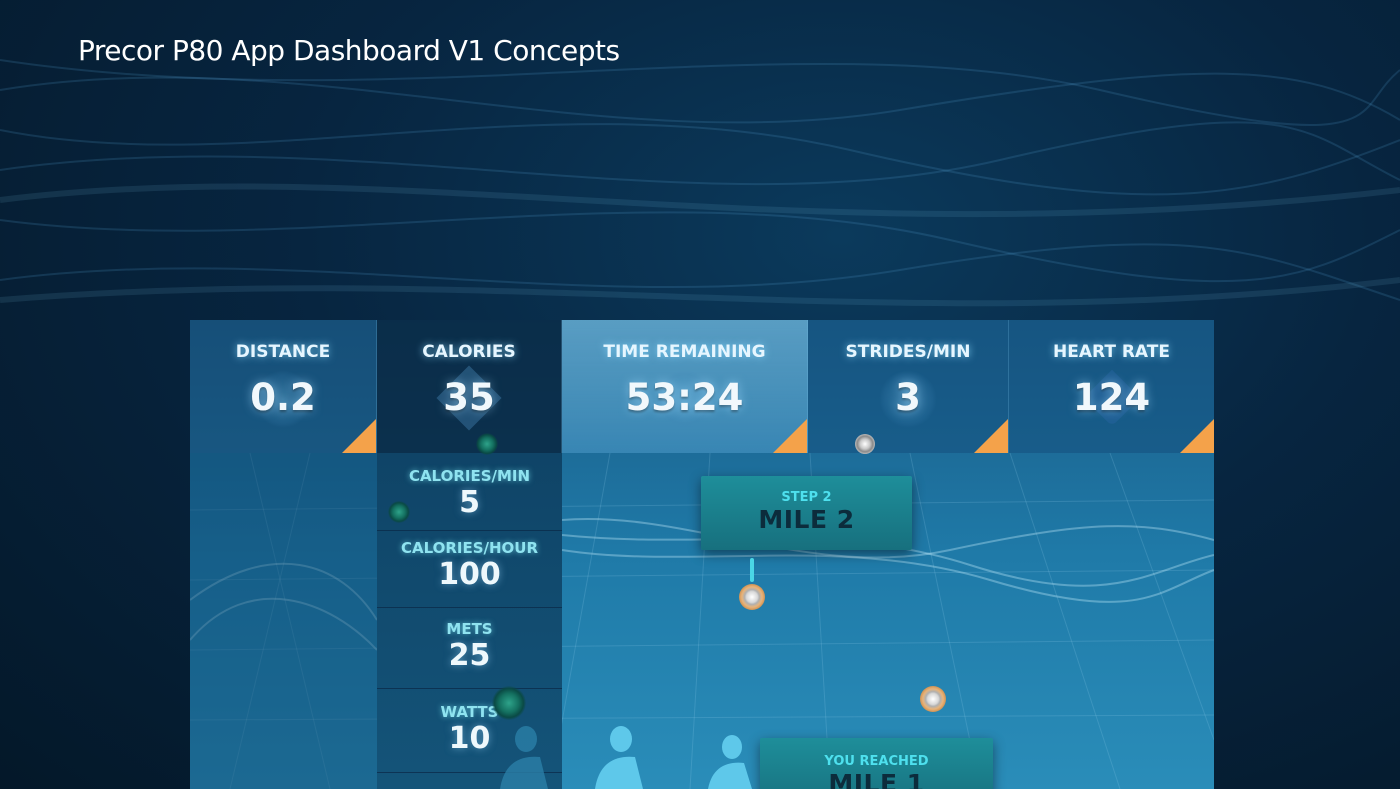 This screenshot has height=789, width=1400. What do you see at coordinates (752, 570) in the screenshot?
I see `callout-connector` at bounding box center [752, 570].